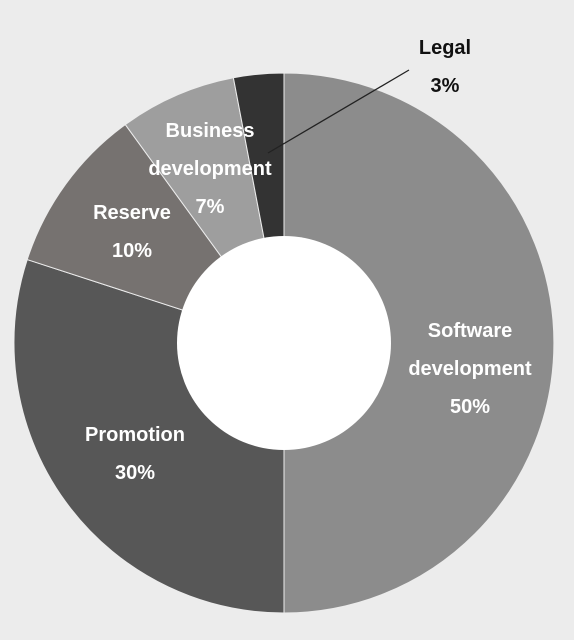  What do you see at coordinates (470, 331) in the screenshot?
I see `slice-label-software-development-0: Software` at bounding box center [470, 331].